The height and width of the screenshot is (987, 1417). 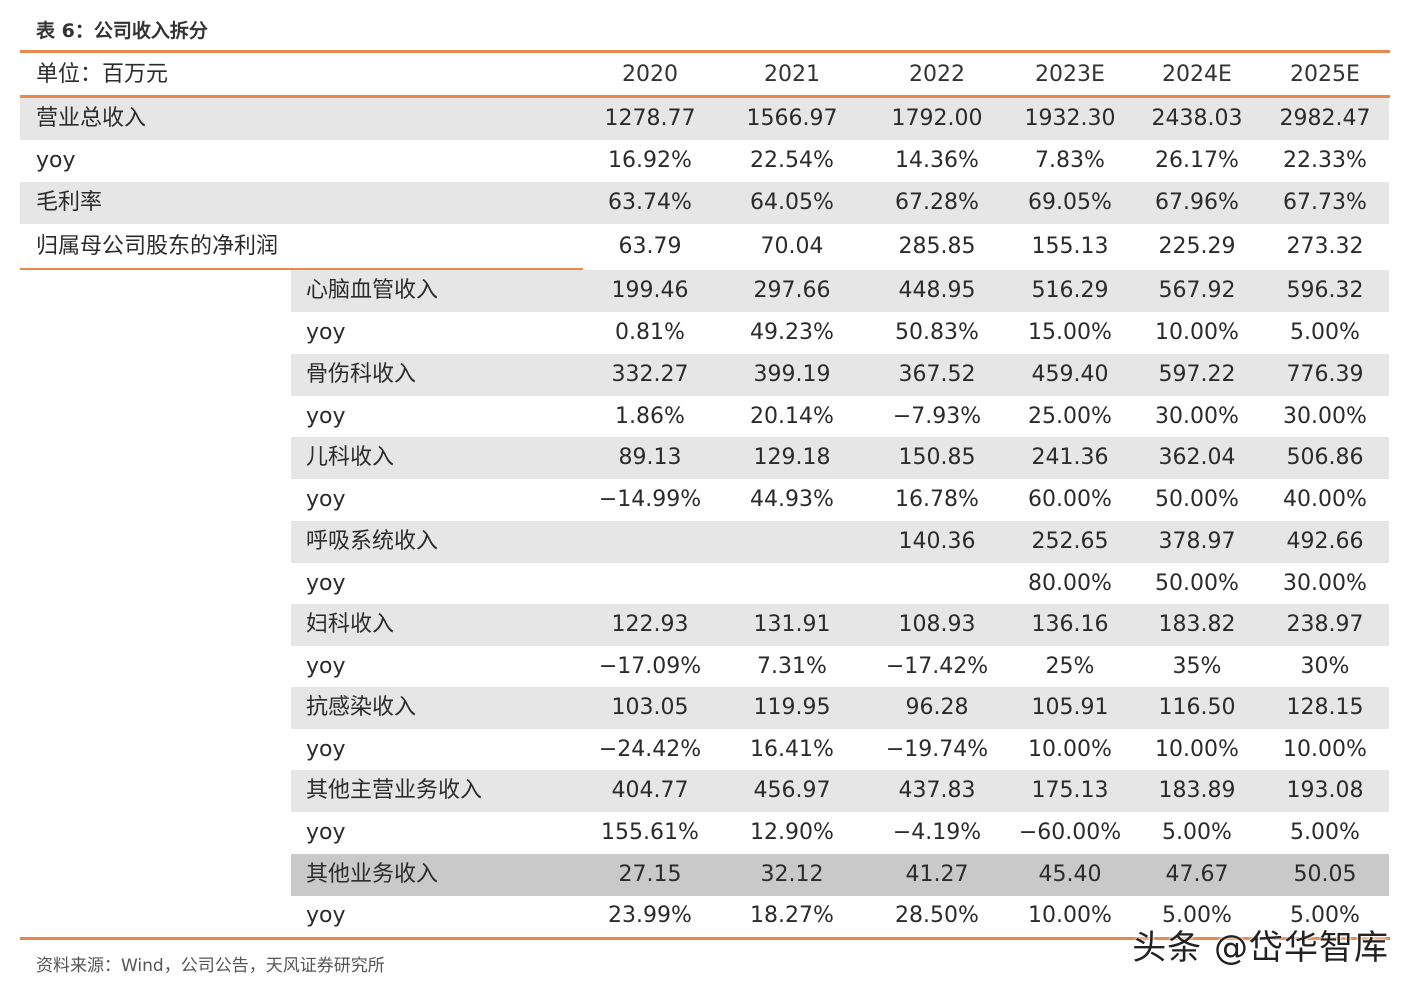 I want to click on bottom-rule, so click(x=705, y=938).